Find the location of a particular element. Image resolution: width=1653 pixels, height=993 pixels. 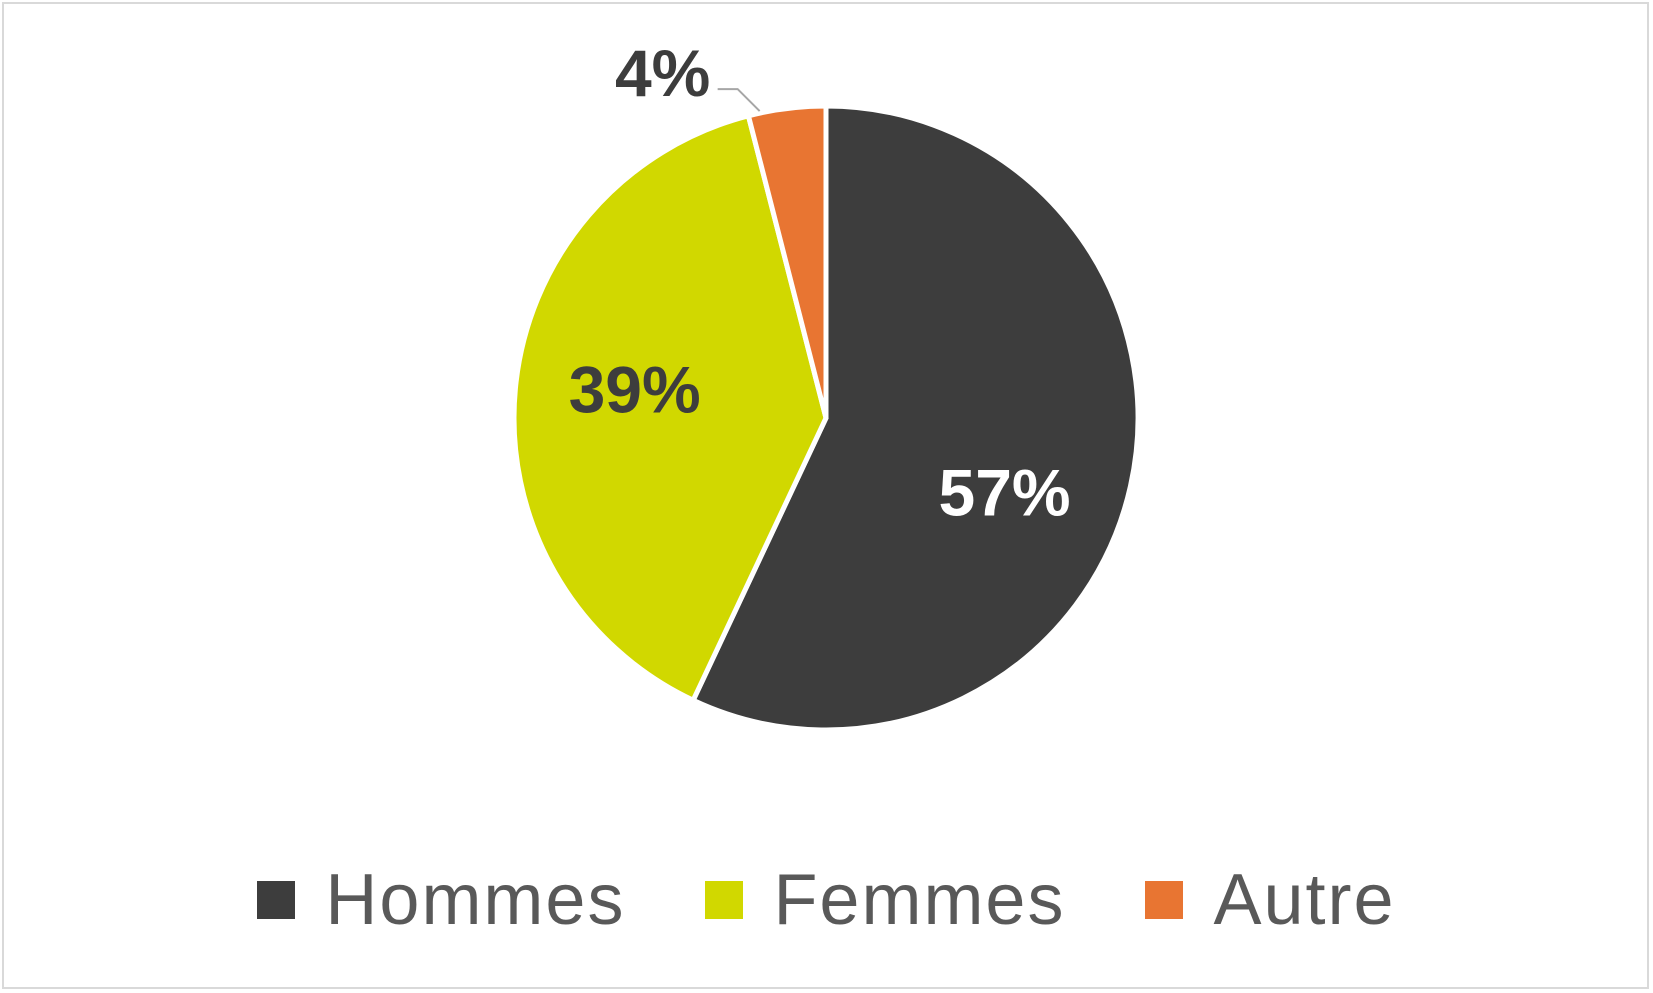

chart-legend: Hommes Femmes Autre is located at coordinates (826, 900).